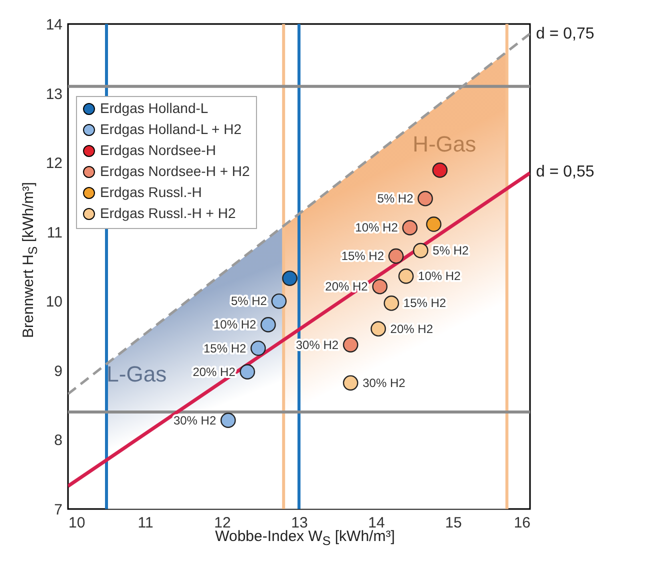 Image resolution: width=665 pixels, height=576 pixels. I want to click on y-tick-label: 8, so click(58, 441).